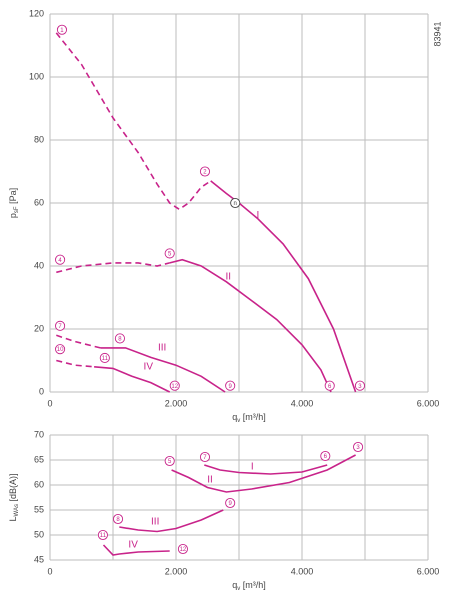 The height and width of the screenshot is (600, 454). Describe the element at coordinates (39, 534) in the screenshot. I see `y-tick-label: 50` at that location.